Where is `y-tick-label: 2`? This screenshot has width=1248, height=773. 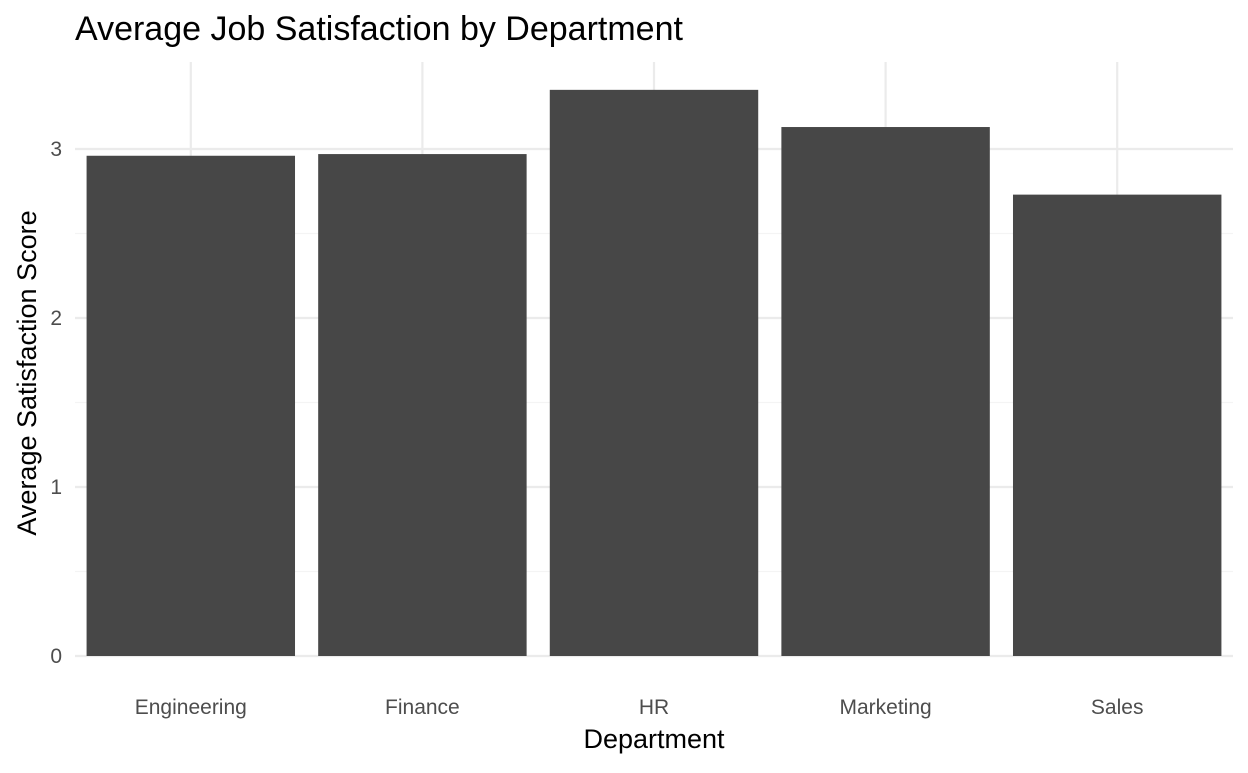
y-tick-label: 2 is located at coordinates (56, 318).